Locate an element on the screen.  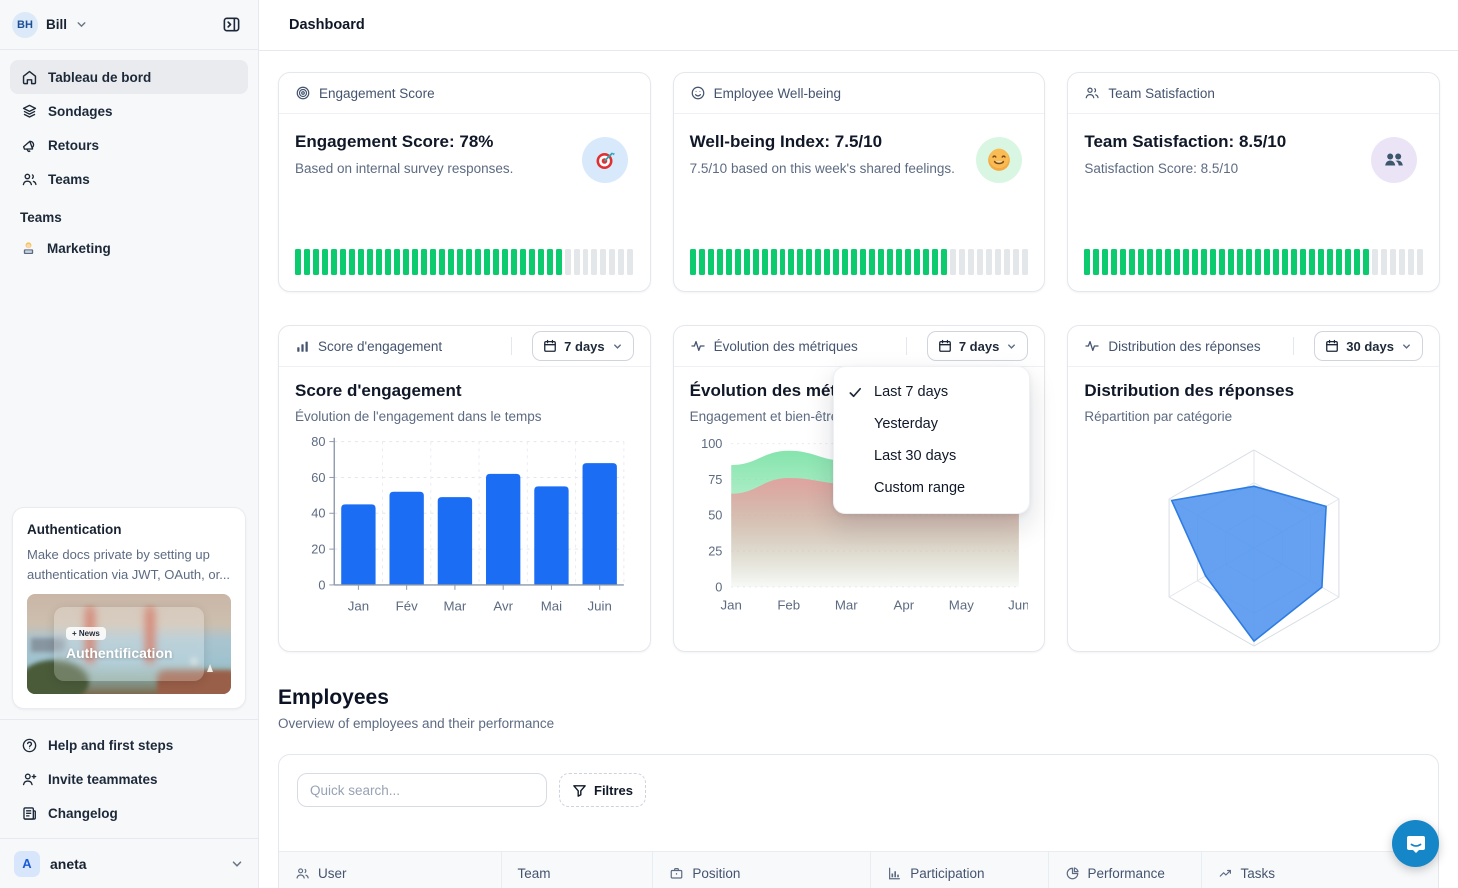
column-header-tasks: Tasks is located at coordinates (1320, 870).